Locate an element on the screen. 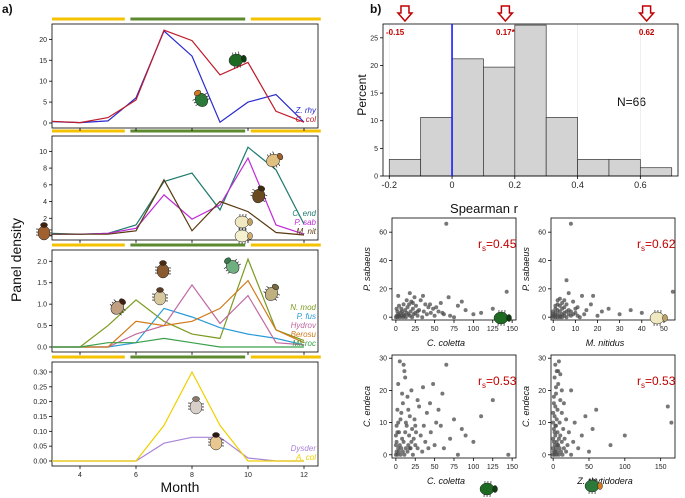 This screenshot has height=498, width=685. y-tick-label: 2 is located at coordinates (45, 219).